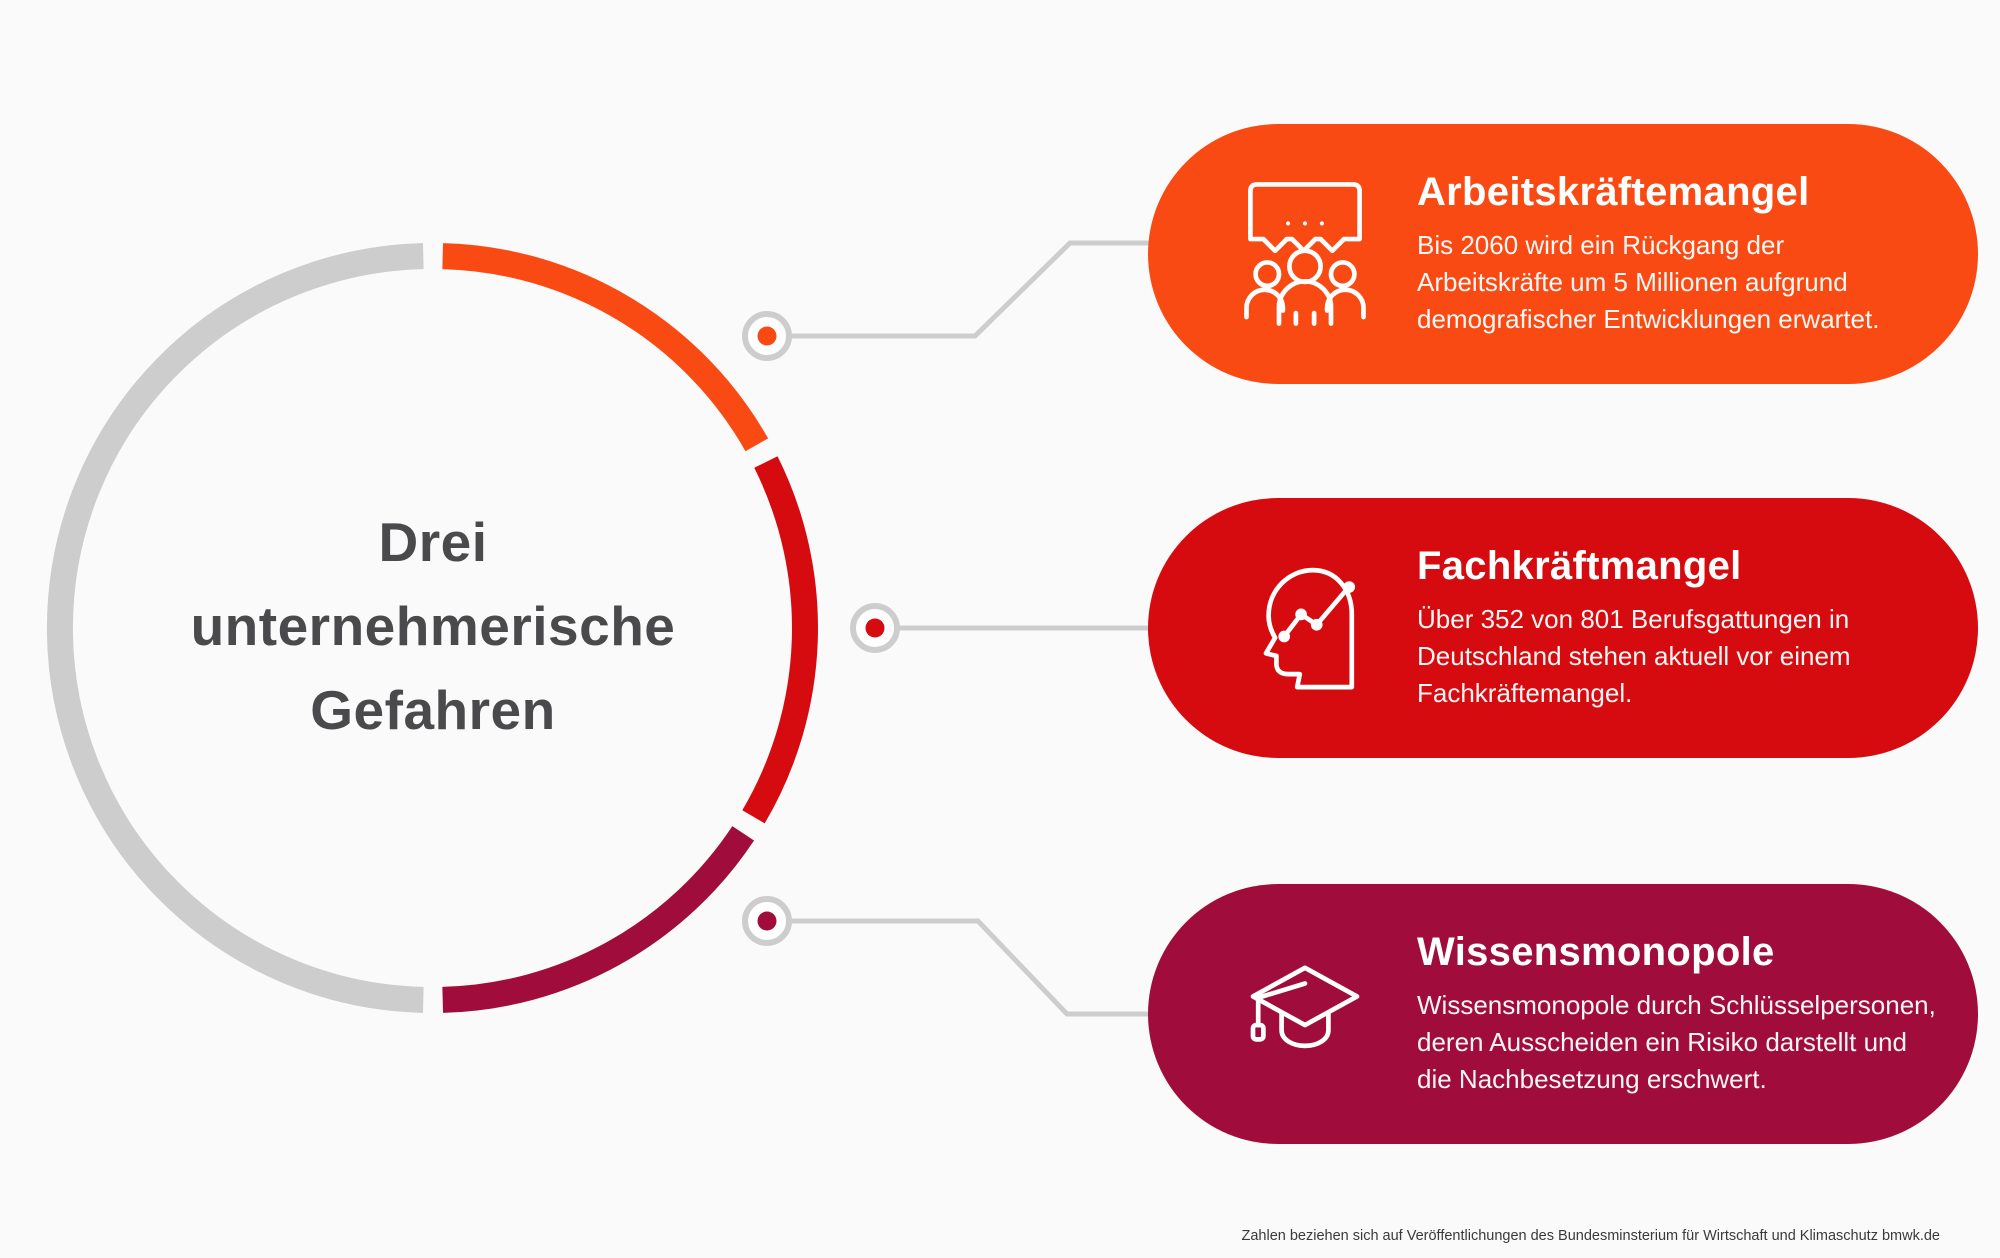  What do you see at coordinates (1309, 628) in the screenshot?
I see `head-chart-icon` at bounding box center [1309, 628].